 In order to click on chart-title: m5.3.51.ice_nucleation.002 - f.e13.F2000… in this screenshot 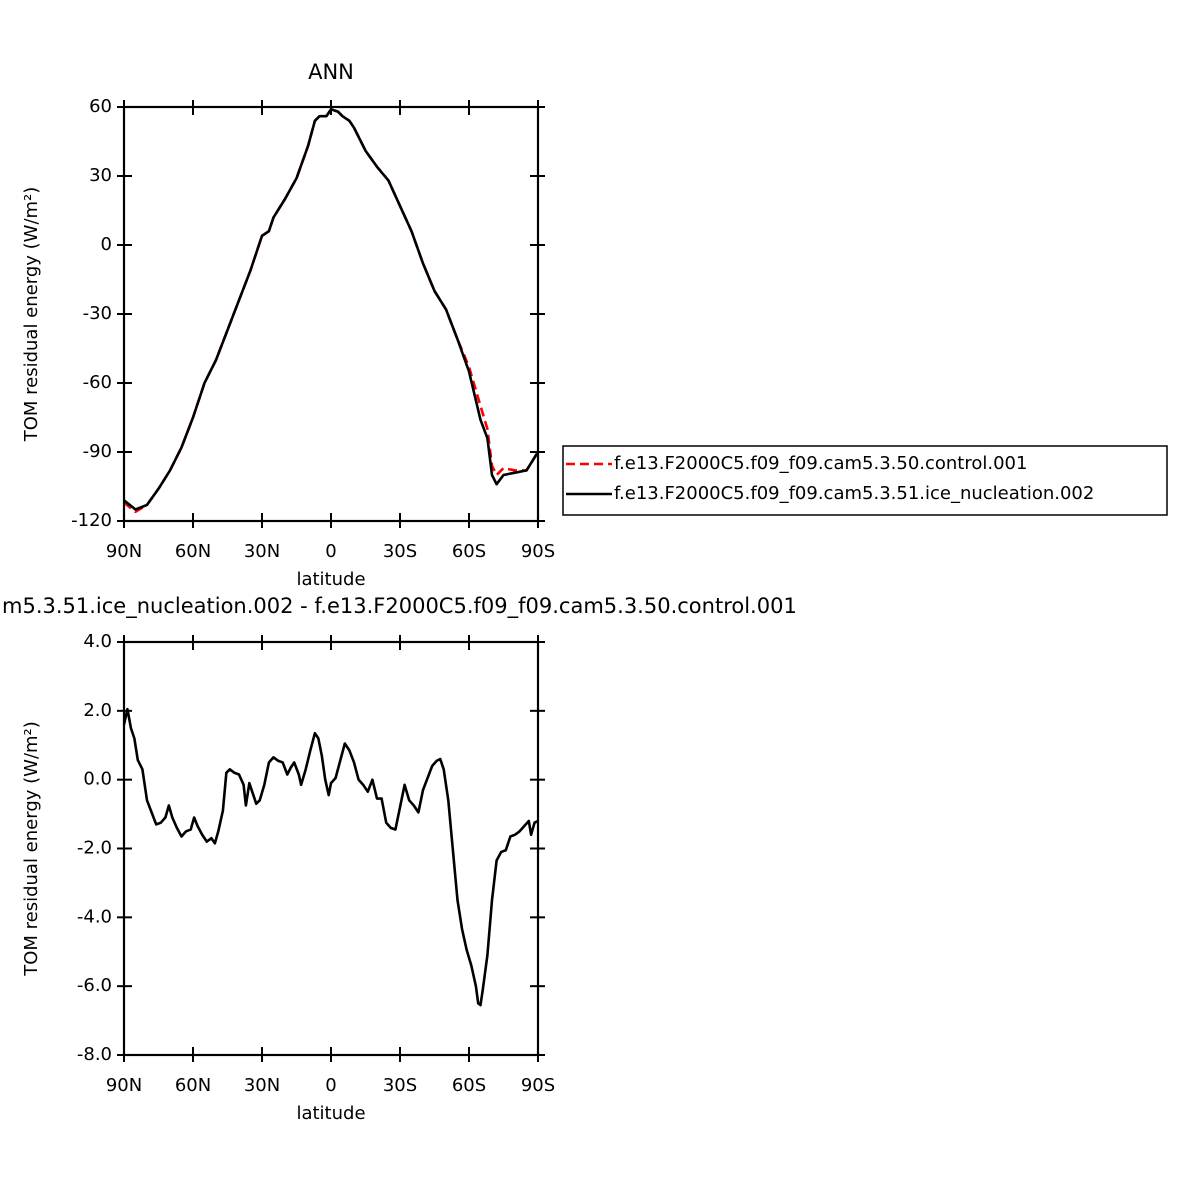, I will do `click(399, 606)`.